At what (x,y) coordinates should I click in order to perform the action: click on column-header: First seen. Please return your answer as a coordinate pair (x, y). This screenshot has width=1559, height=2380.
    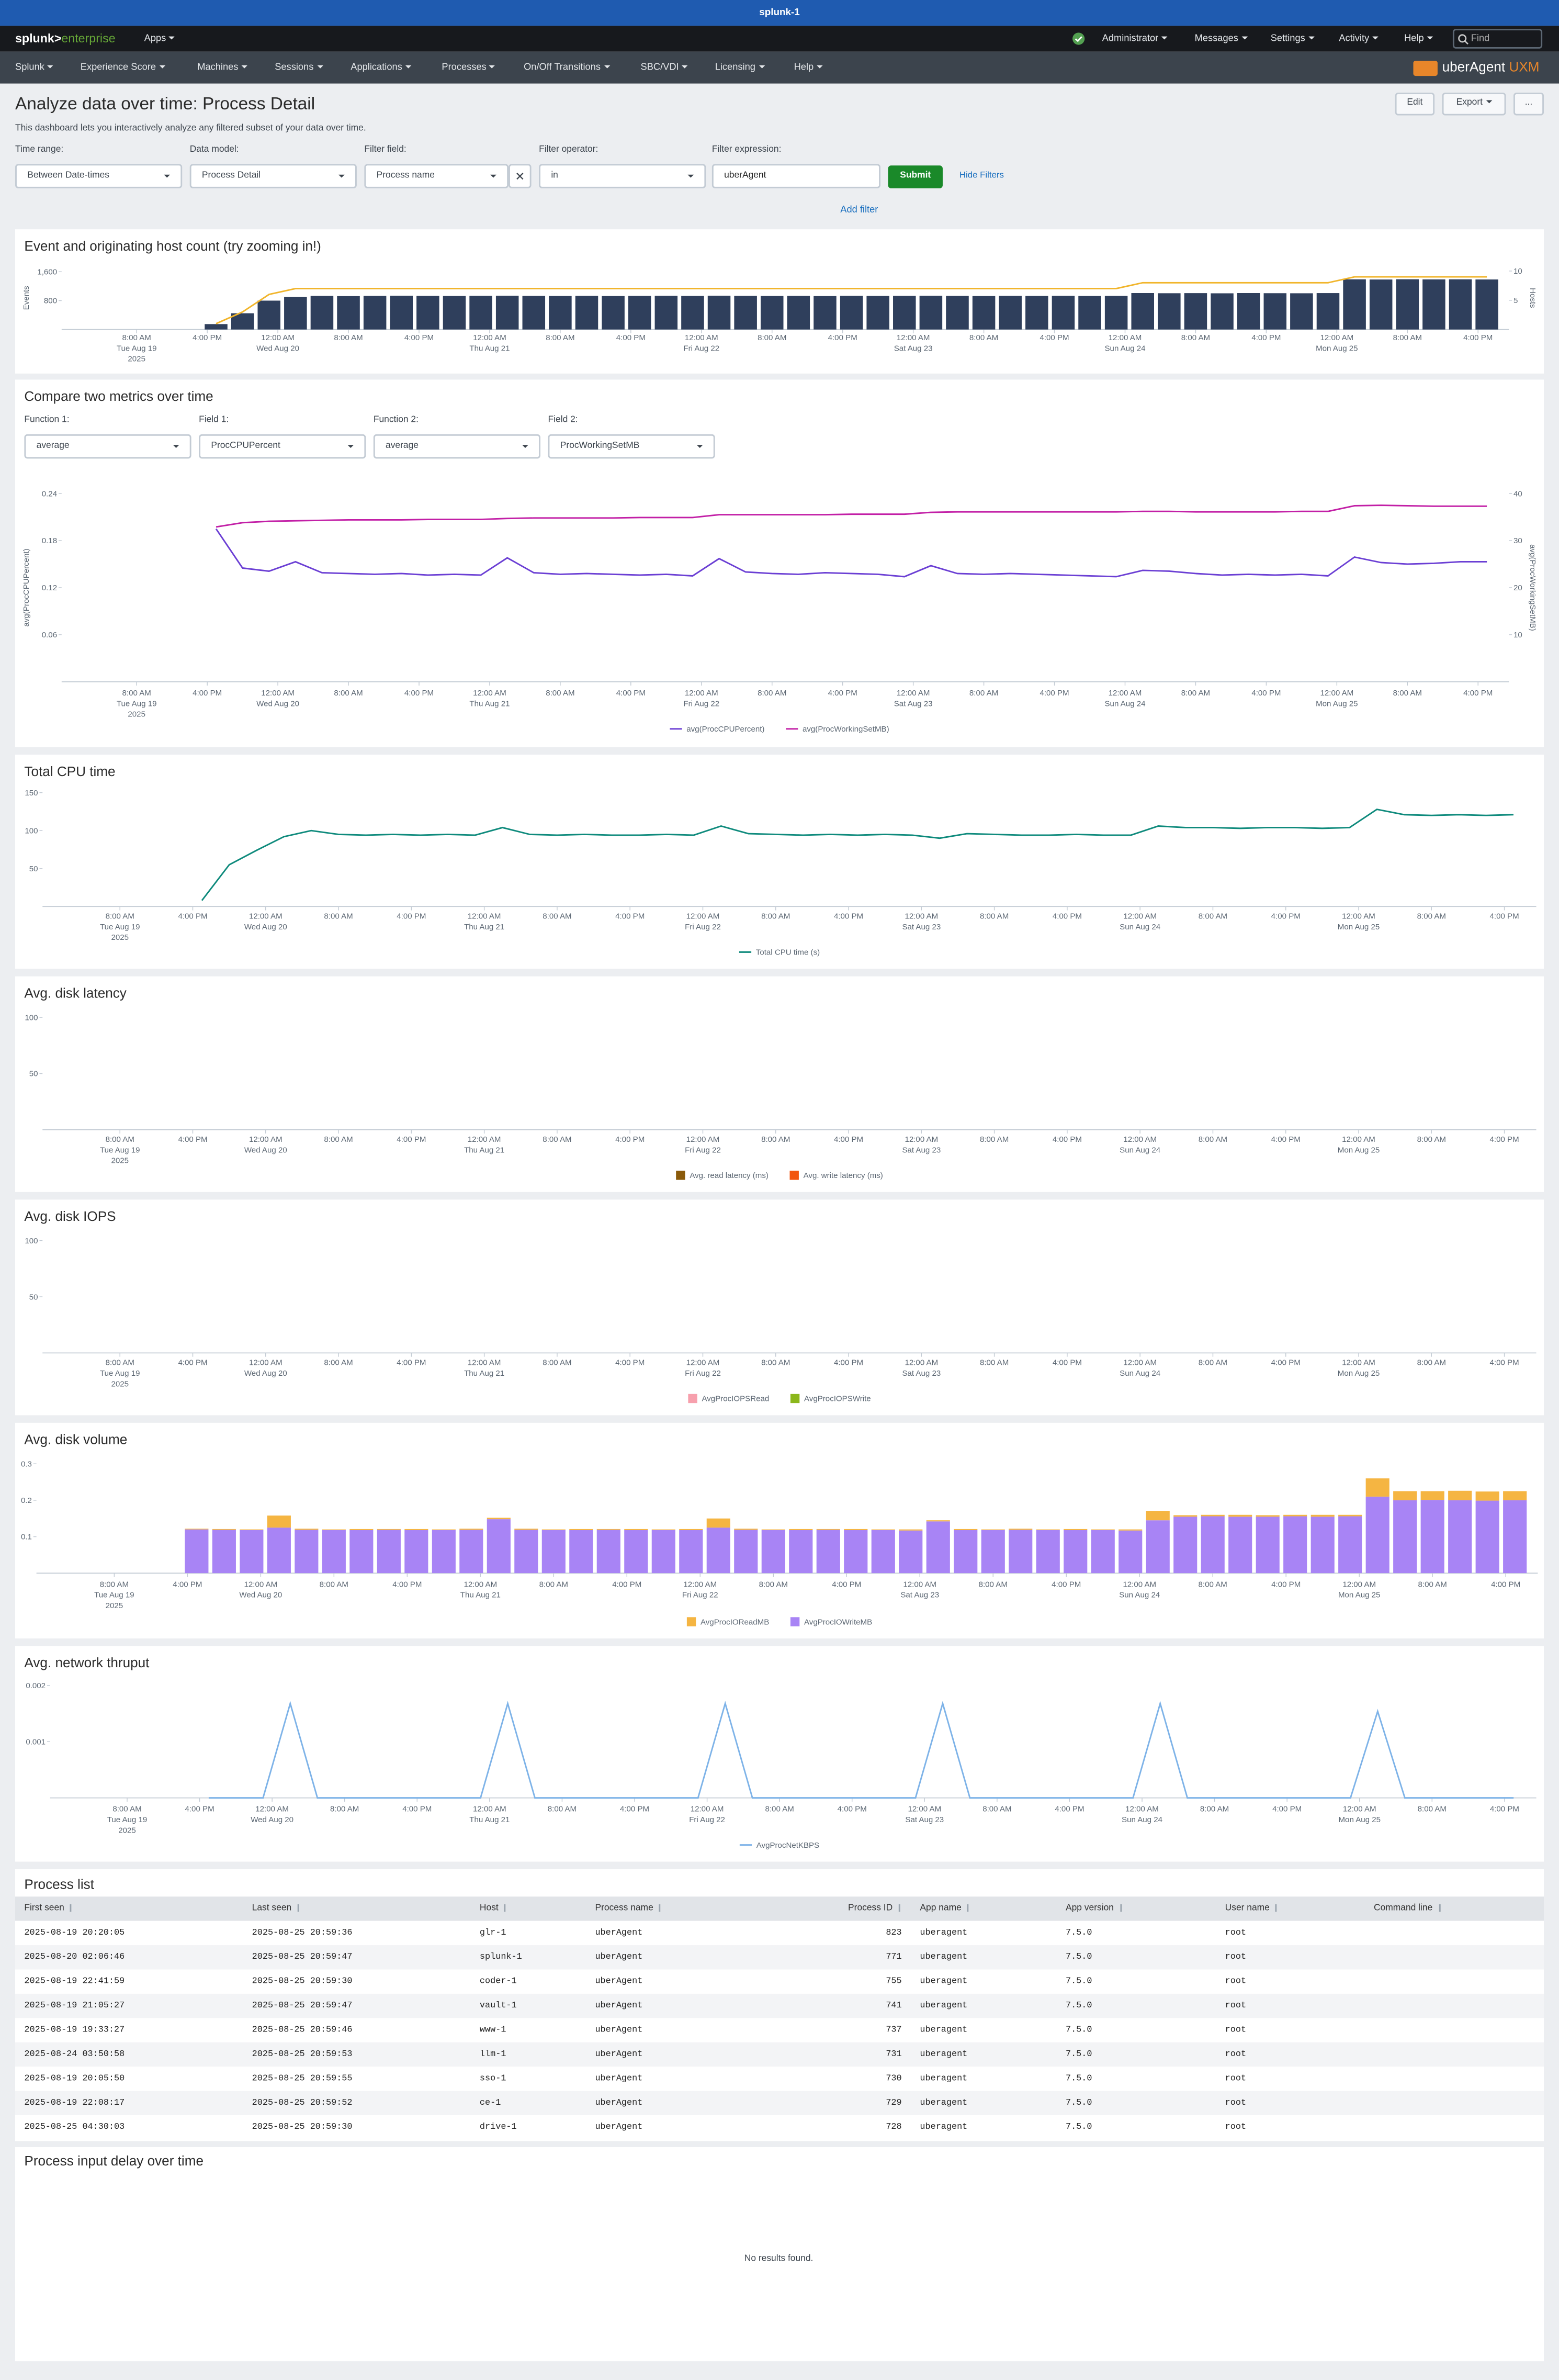
    Looking at the image, I should click on (129, 1909).